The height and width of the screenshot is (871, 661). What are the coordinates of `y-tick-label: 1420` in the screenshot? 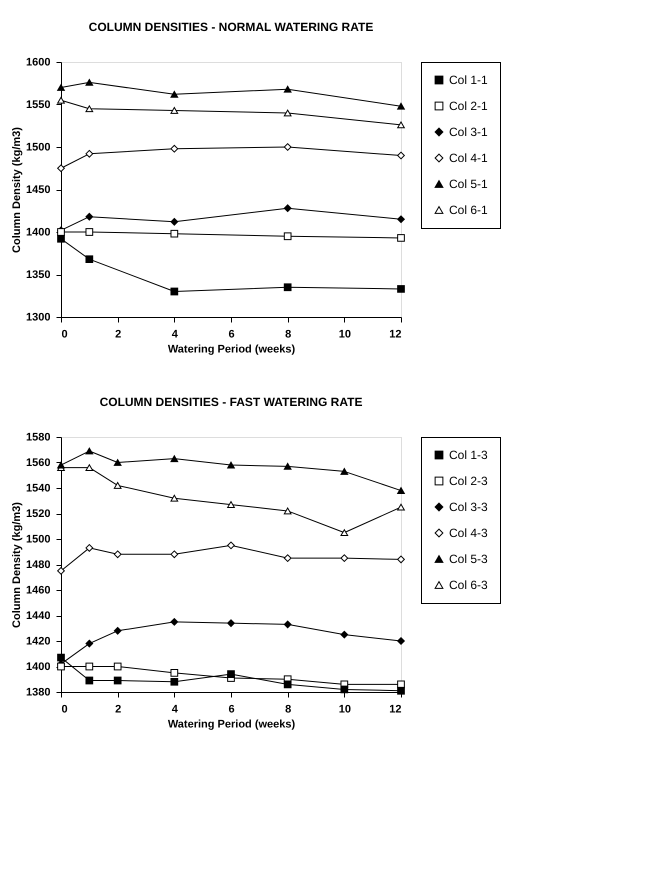 It's located at (38, 642).